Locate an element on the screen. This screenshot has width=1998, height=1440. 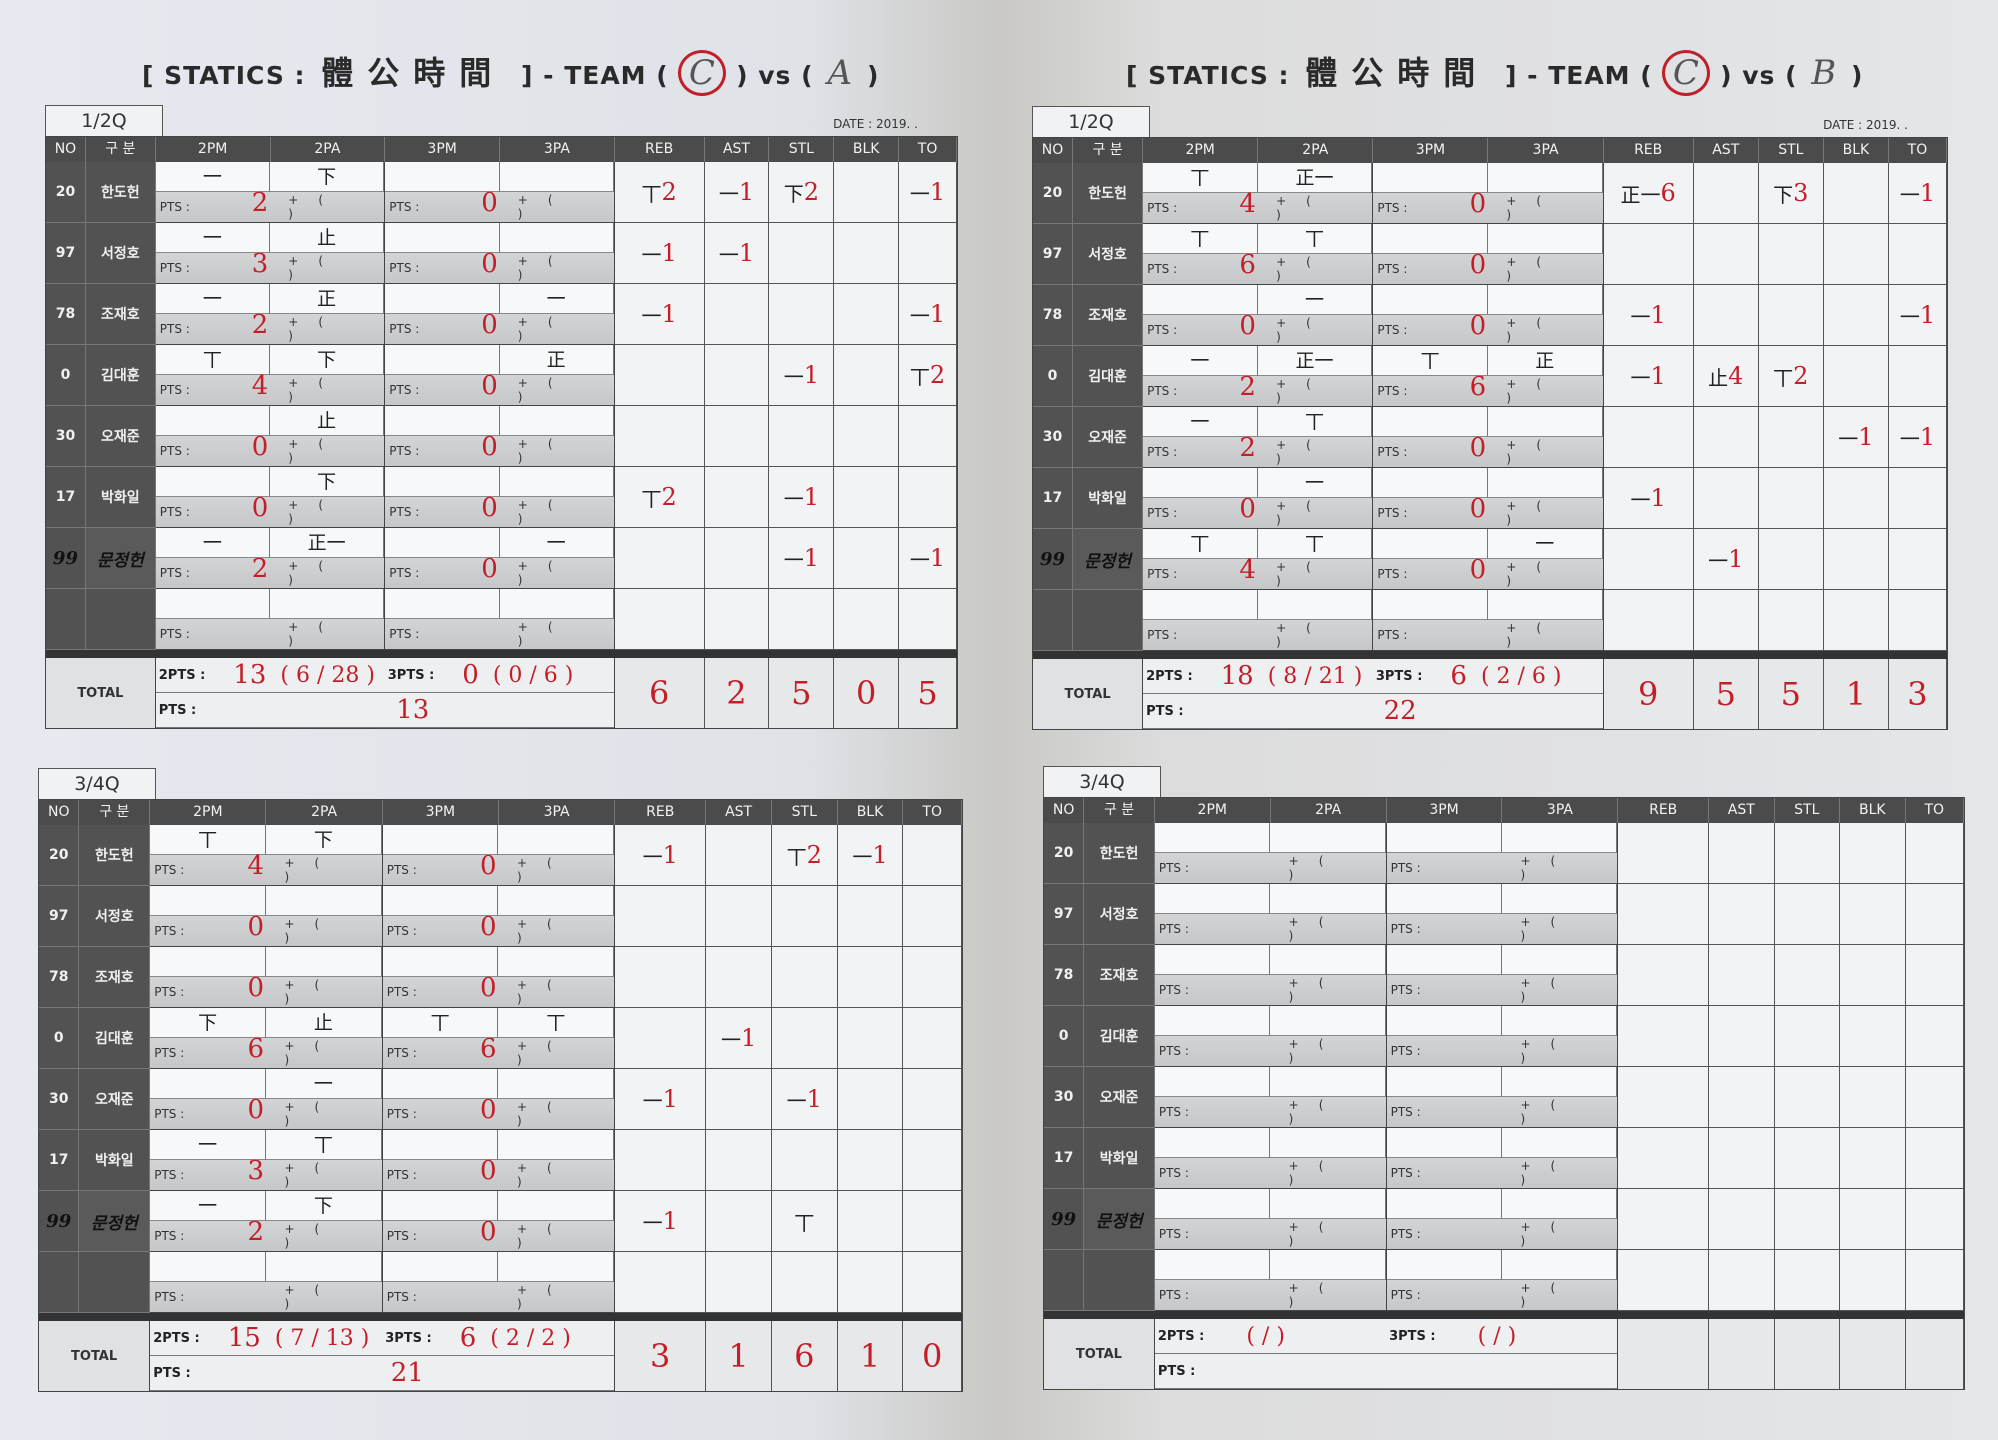
3pt-shots: 一 PTS : 0 +( ) is located at coordinates (1488, 559).